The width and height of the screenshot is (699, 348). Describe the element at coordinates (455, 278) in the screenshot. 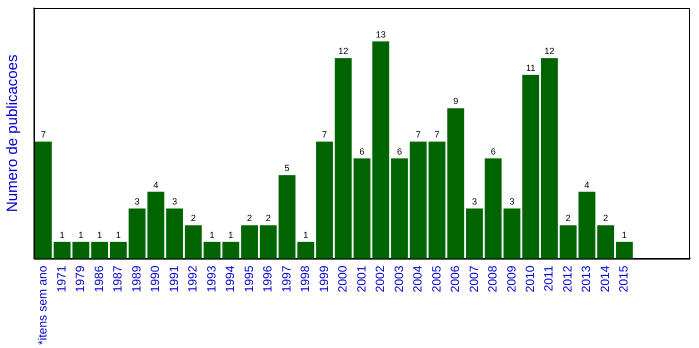

I see `x-tick-label: 2006` at that location.